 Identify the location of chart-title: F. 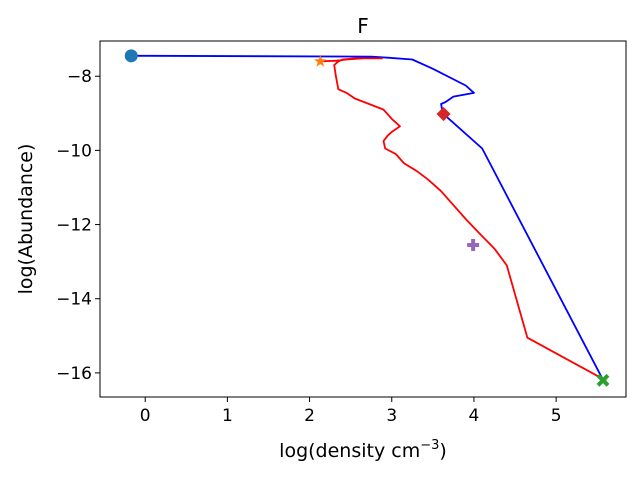
(363, 26).